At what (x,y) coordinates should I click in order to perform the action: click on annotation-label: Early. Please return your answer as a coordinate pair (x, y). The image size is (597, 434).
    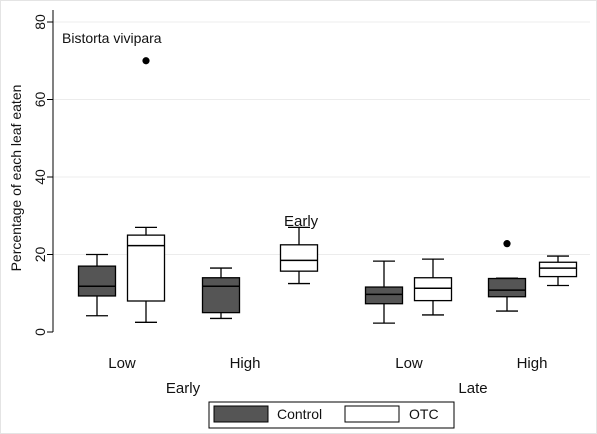
    Looking at the image, I should click on (301, 221).